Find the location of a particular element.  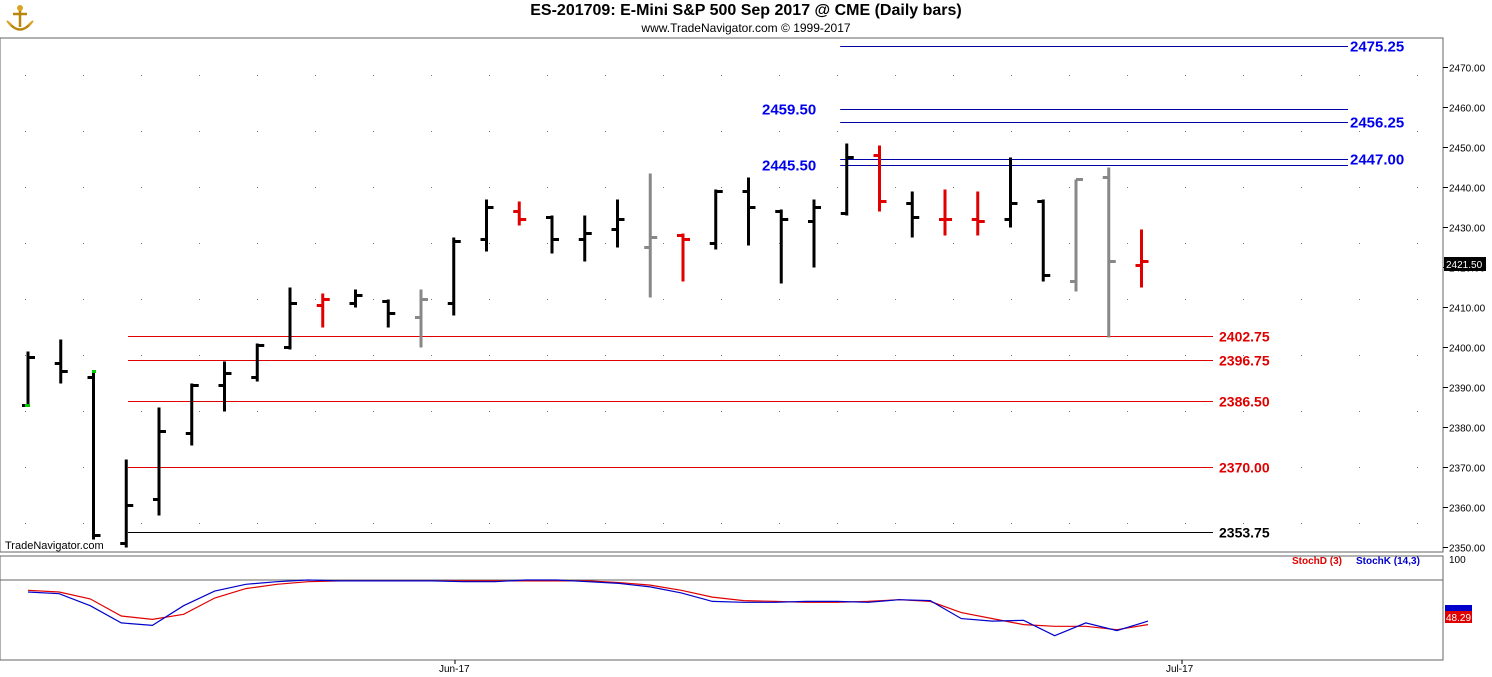

stochastic-indicator is located at coordinates (588, 608).